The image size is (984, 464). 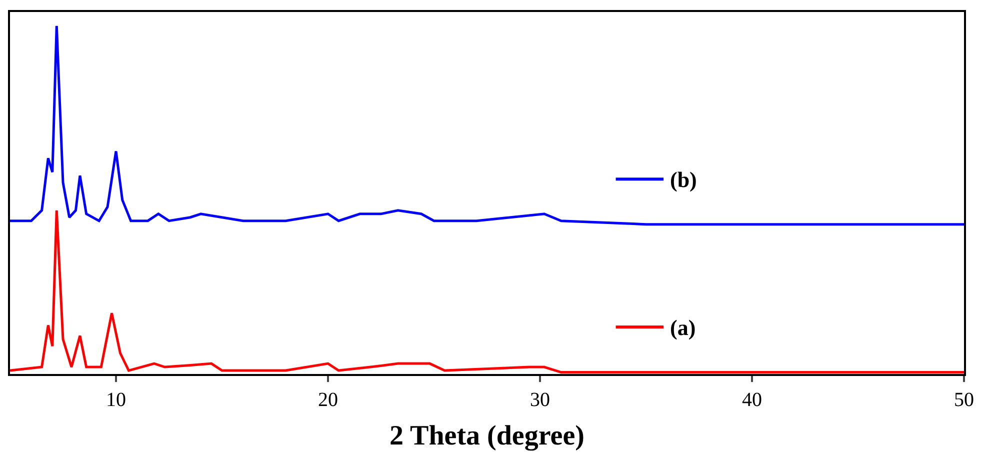 What do you see at coordinates (487, 436) in the screenshot?
I see `x-axis-title: 2 Theta (degree)` at bounding box center [487, 436].